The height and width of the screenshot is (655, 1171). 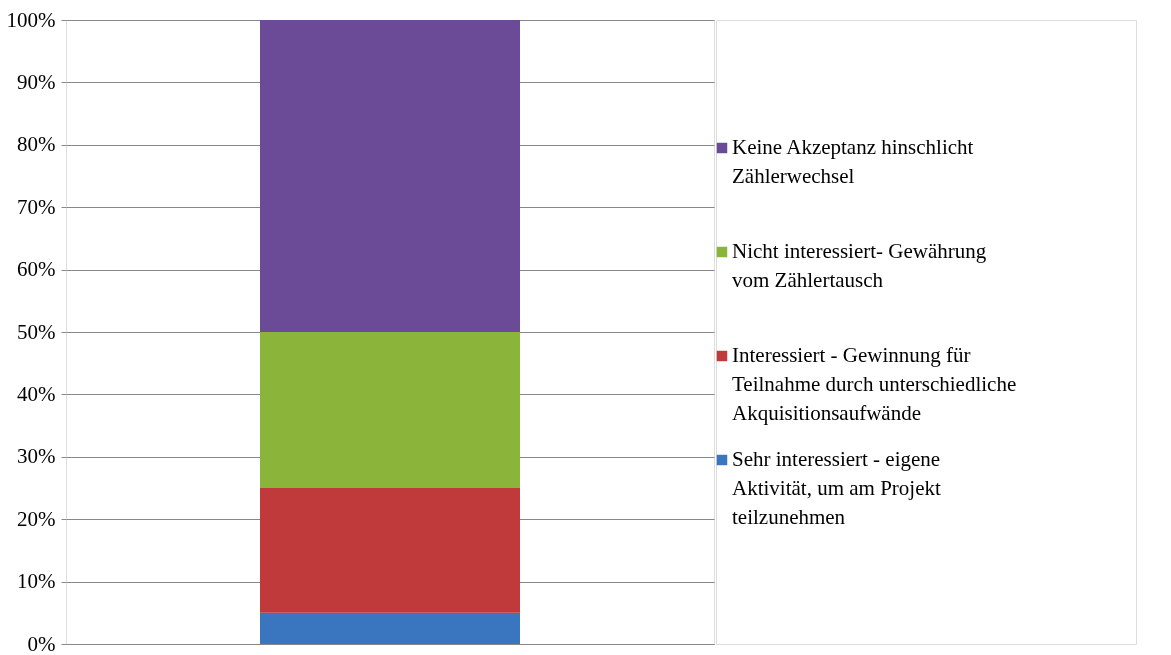 What do you see at coordinates (36, 206) in the screenshot?
I see `y-tick-label: 70%` at bounding box center [36, 206].